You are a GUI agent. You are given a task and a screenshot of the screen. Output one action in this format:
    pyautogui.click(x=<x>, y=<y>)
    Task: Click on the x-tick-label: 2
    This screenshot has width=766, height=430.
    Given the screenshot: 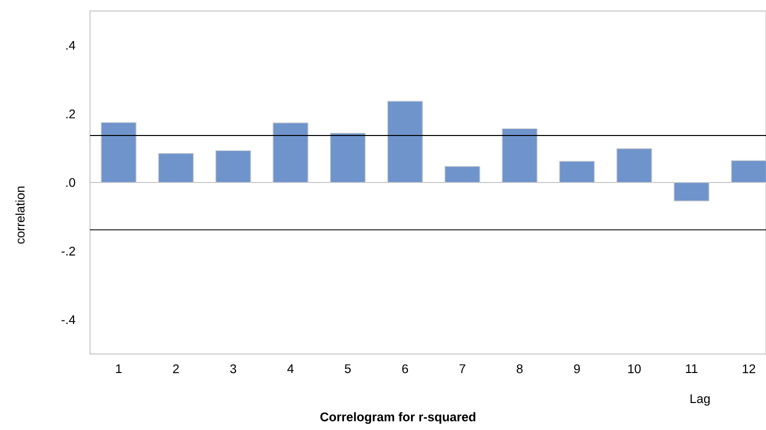 What is the action you would take?
    pyautogui.click(x=176, y=369)
    